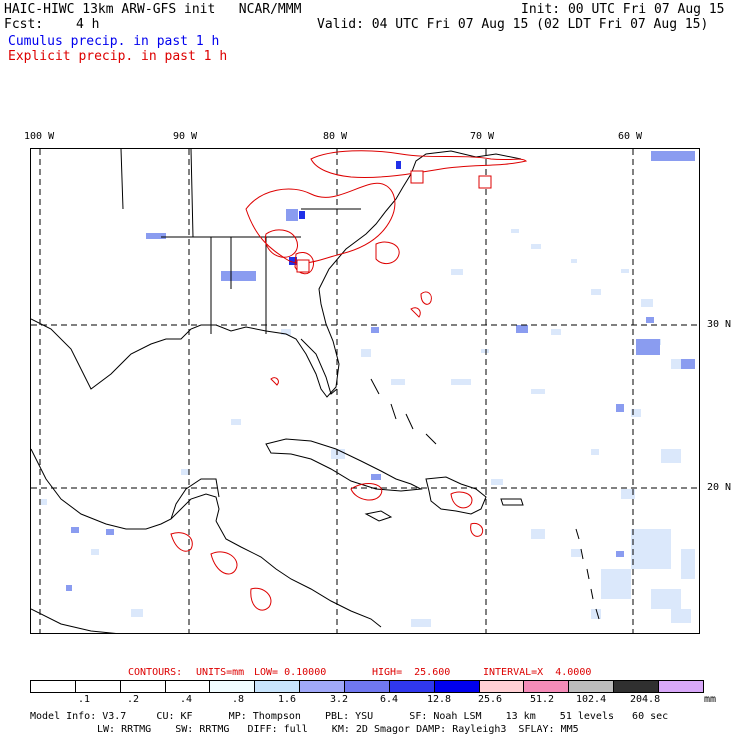  I want to click on scale-tick: 102.4, so click(591, 699).